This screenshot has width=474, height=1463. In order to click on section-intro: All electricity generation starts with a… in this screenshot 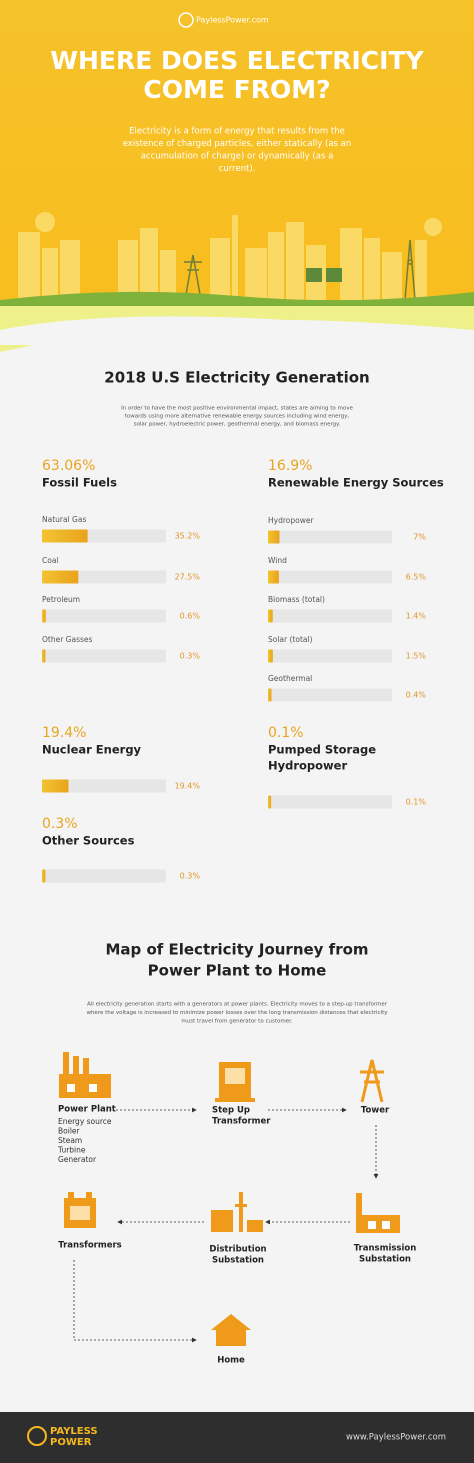, I will do `click(237, 1005)`.